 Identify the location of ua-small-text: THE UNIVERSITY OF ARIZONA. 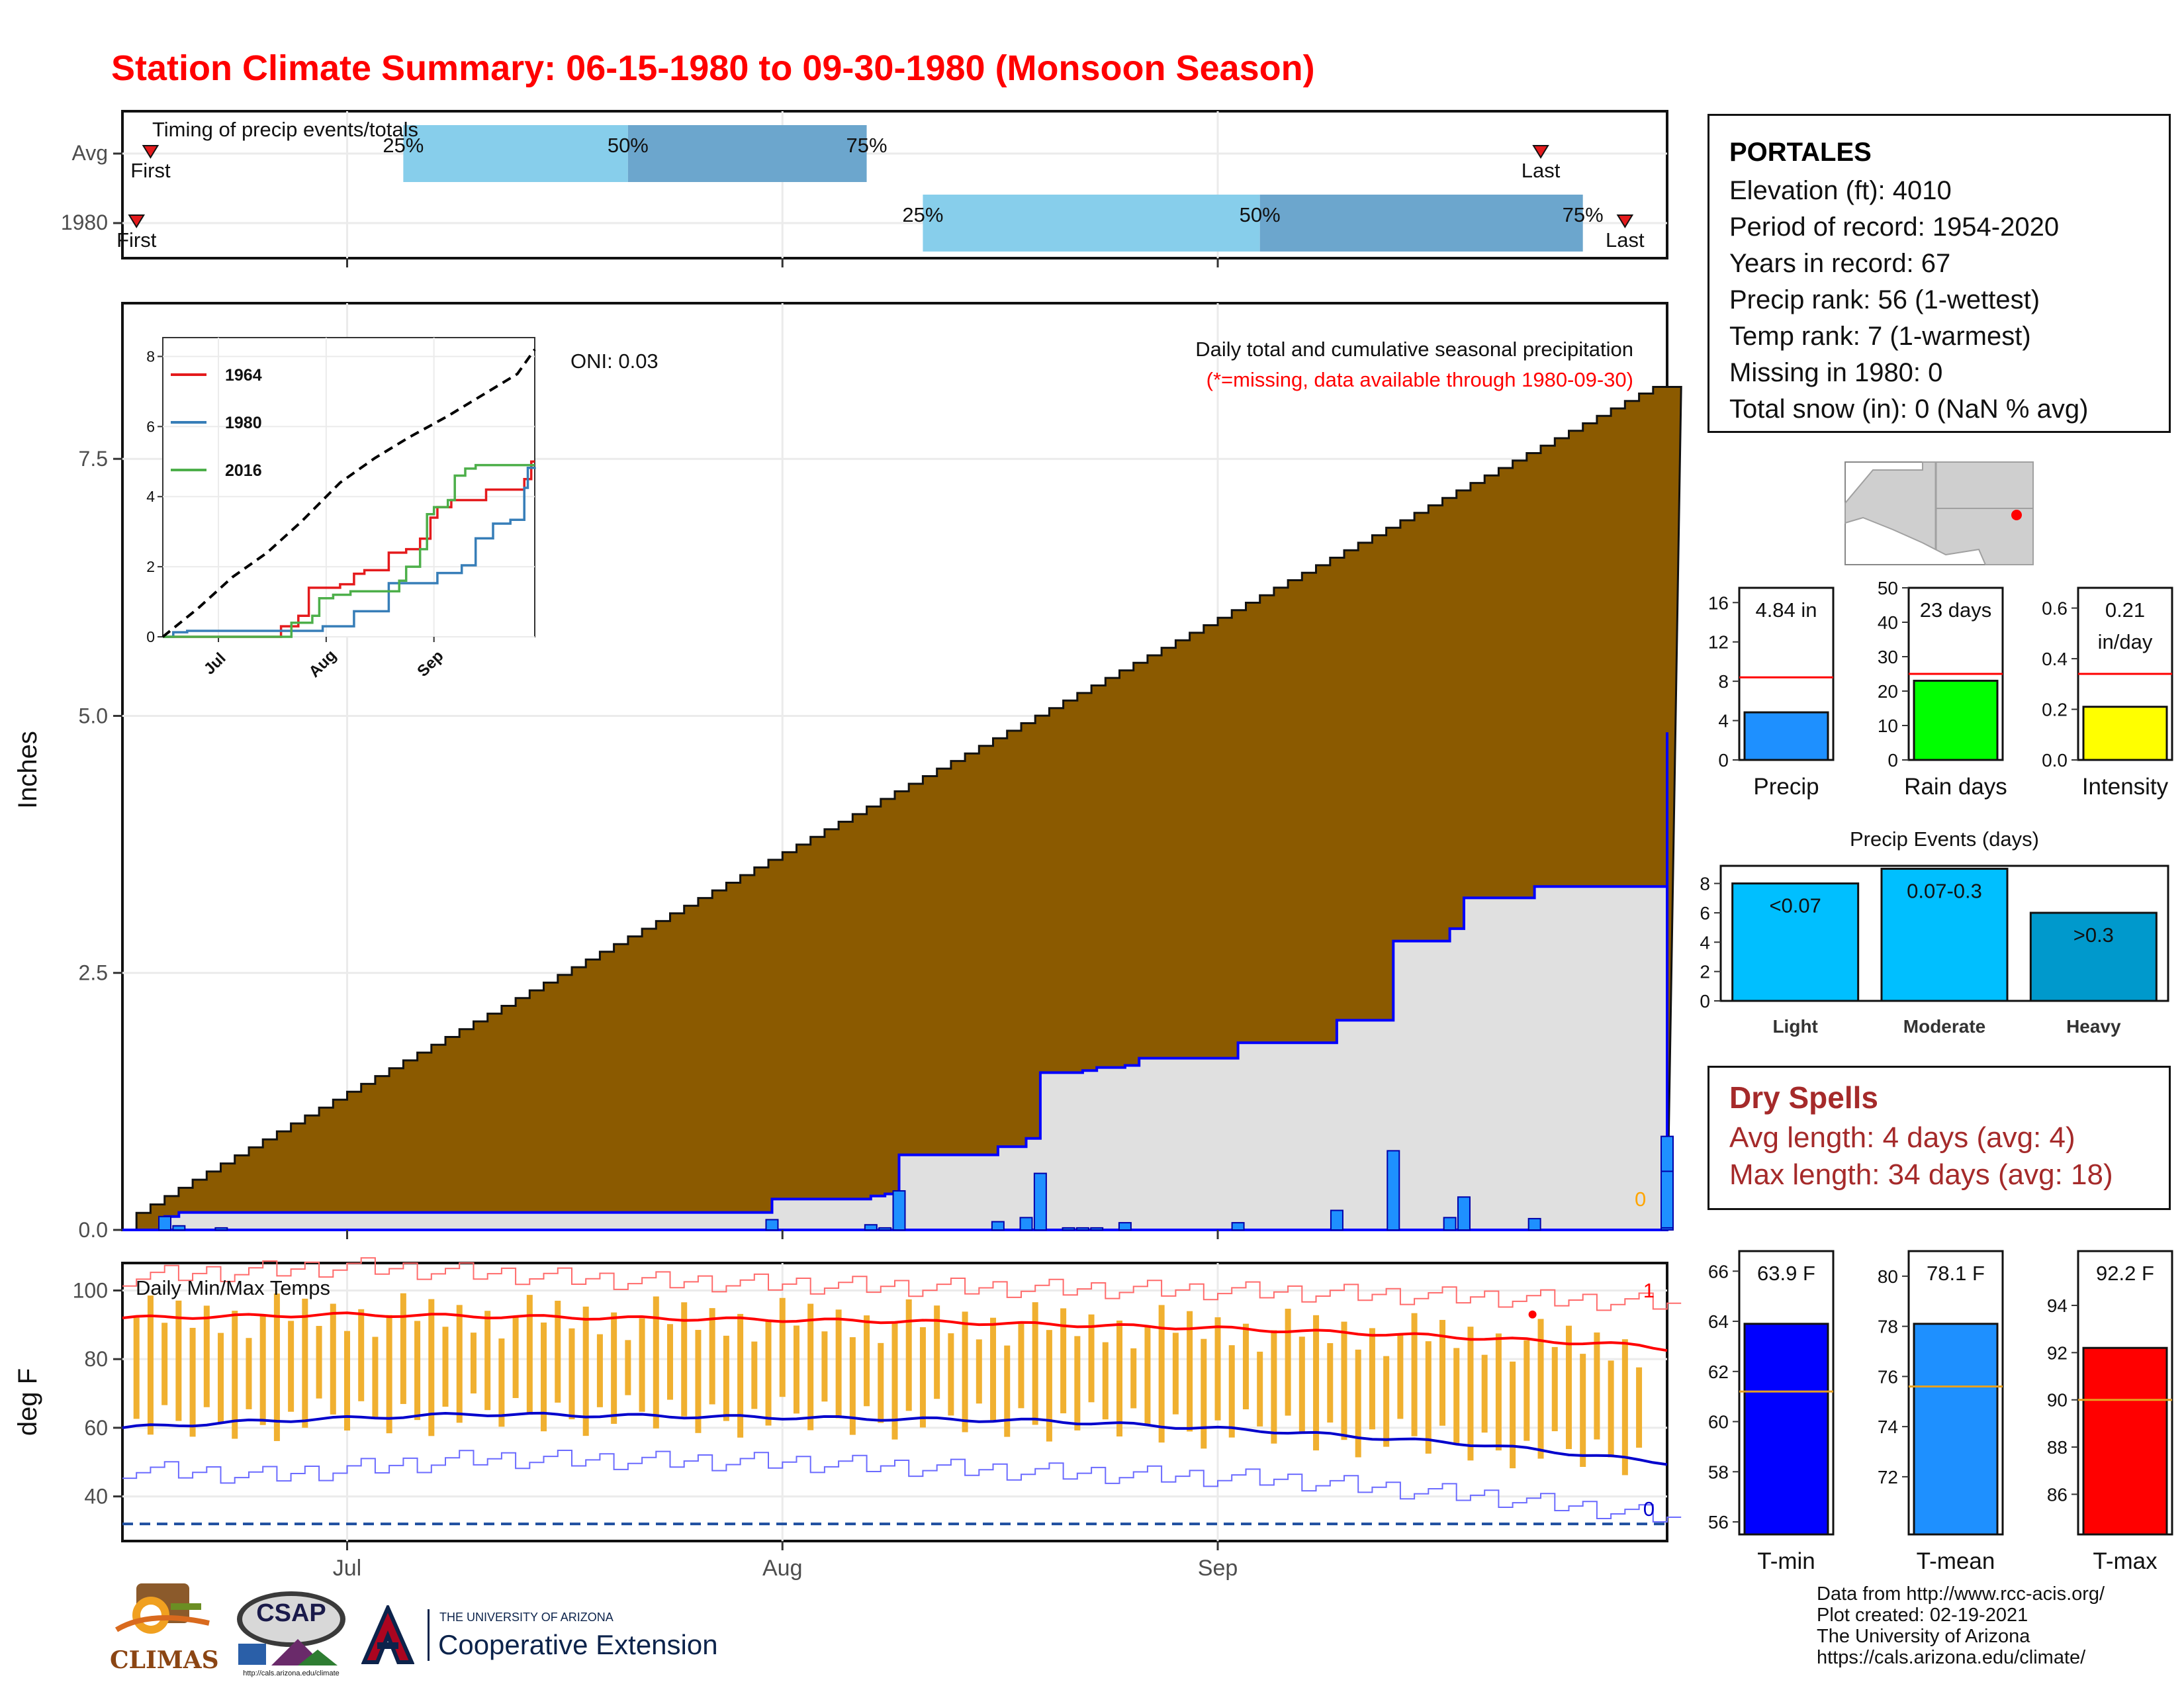
(526, 1617).